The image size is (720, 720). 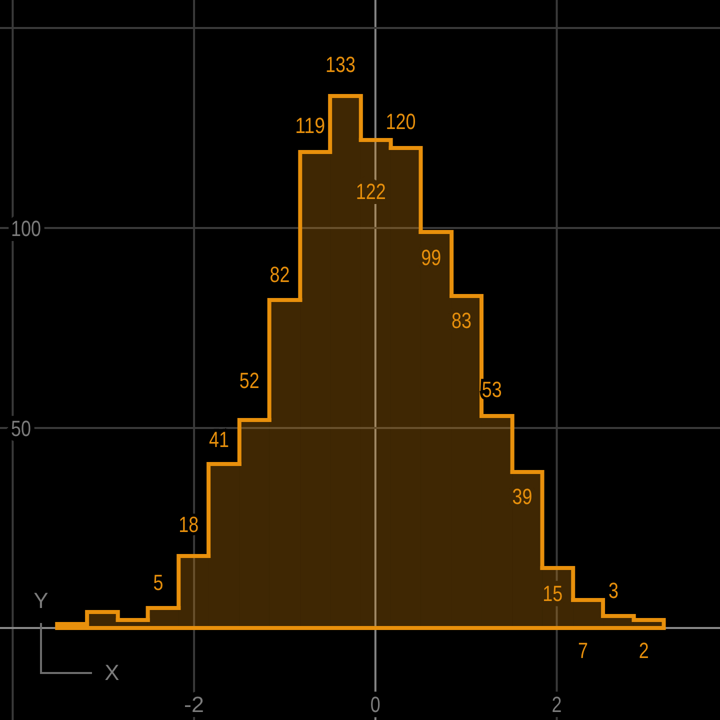 I want to click on data-label: 119, so click(x=312, y=125).